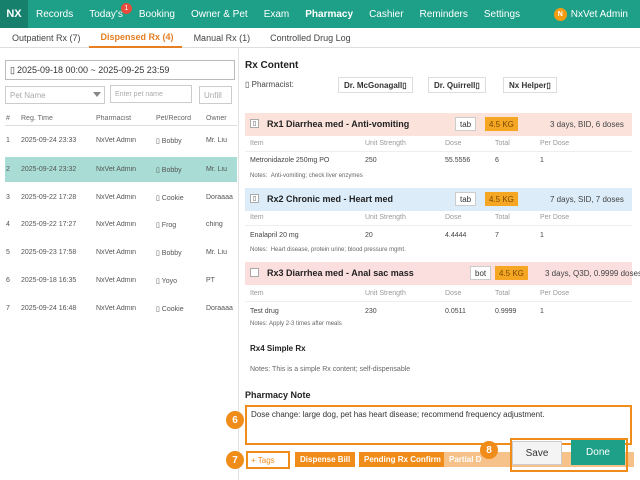 The height and width of the screenshot is (480, 640). Describe the element at coordinates (106, 14) in the screenshot. I see `nav-todays: Today's 1` at that location.